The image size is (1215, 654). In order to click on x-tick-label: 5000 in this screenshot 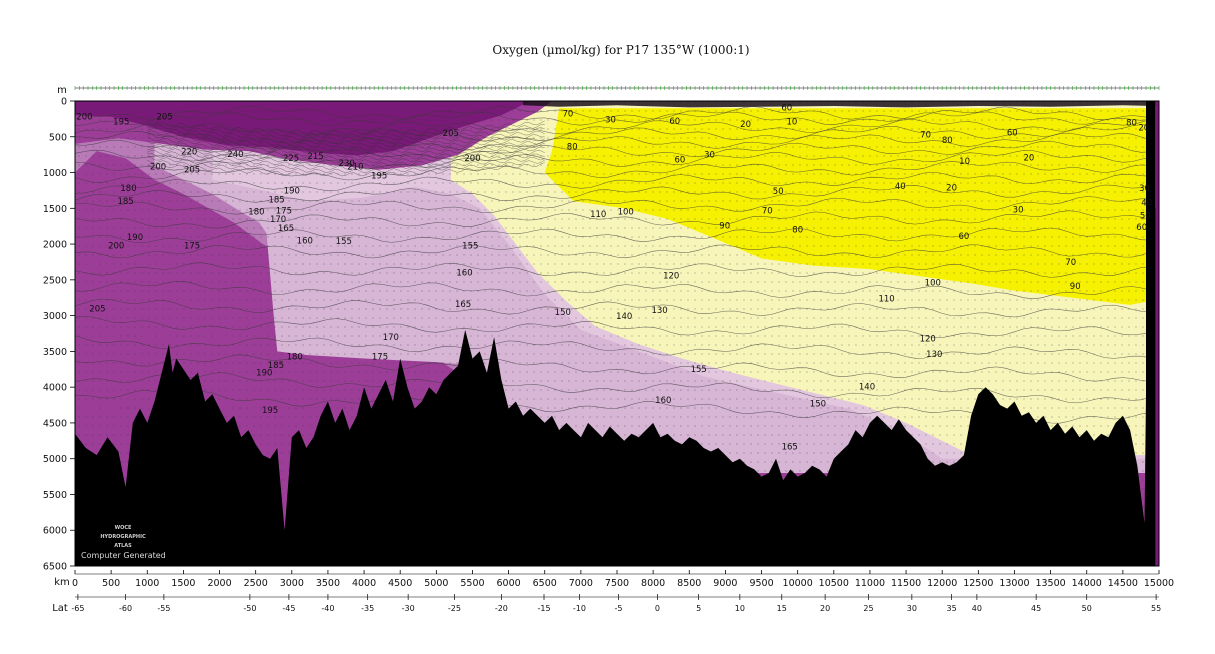, I will do `click(436, 583)`.